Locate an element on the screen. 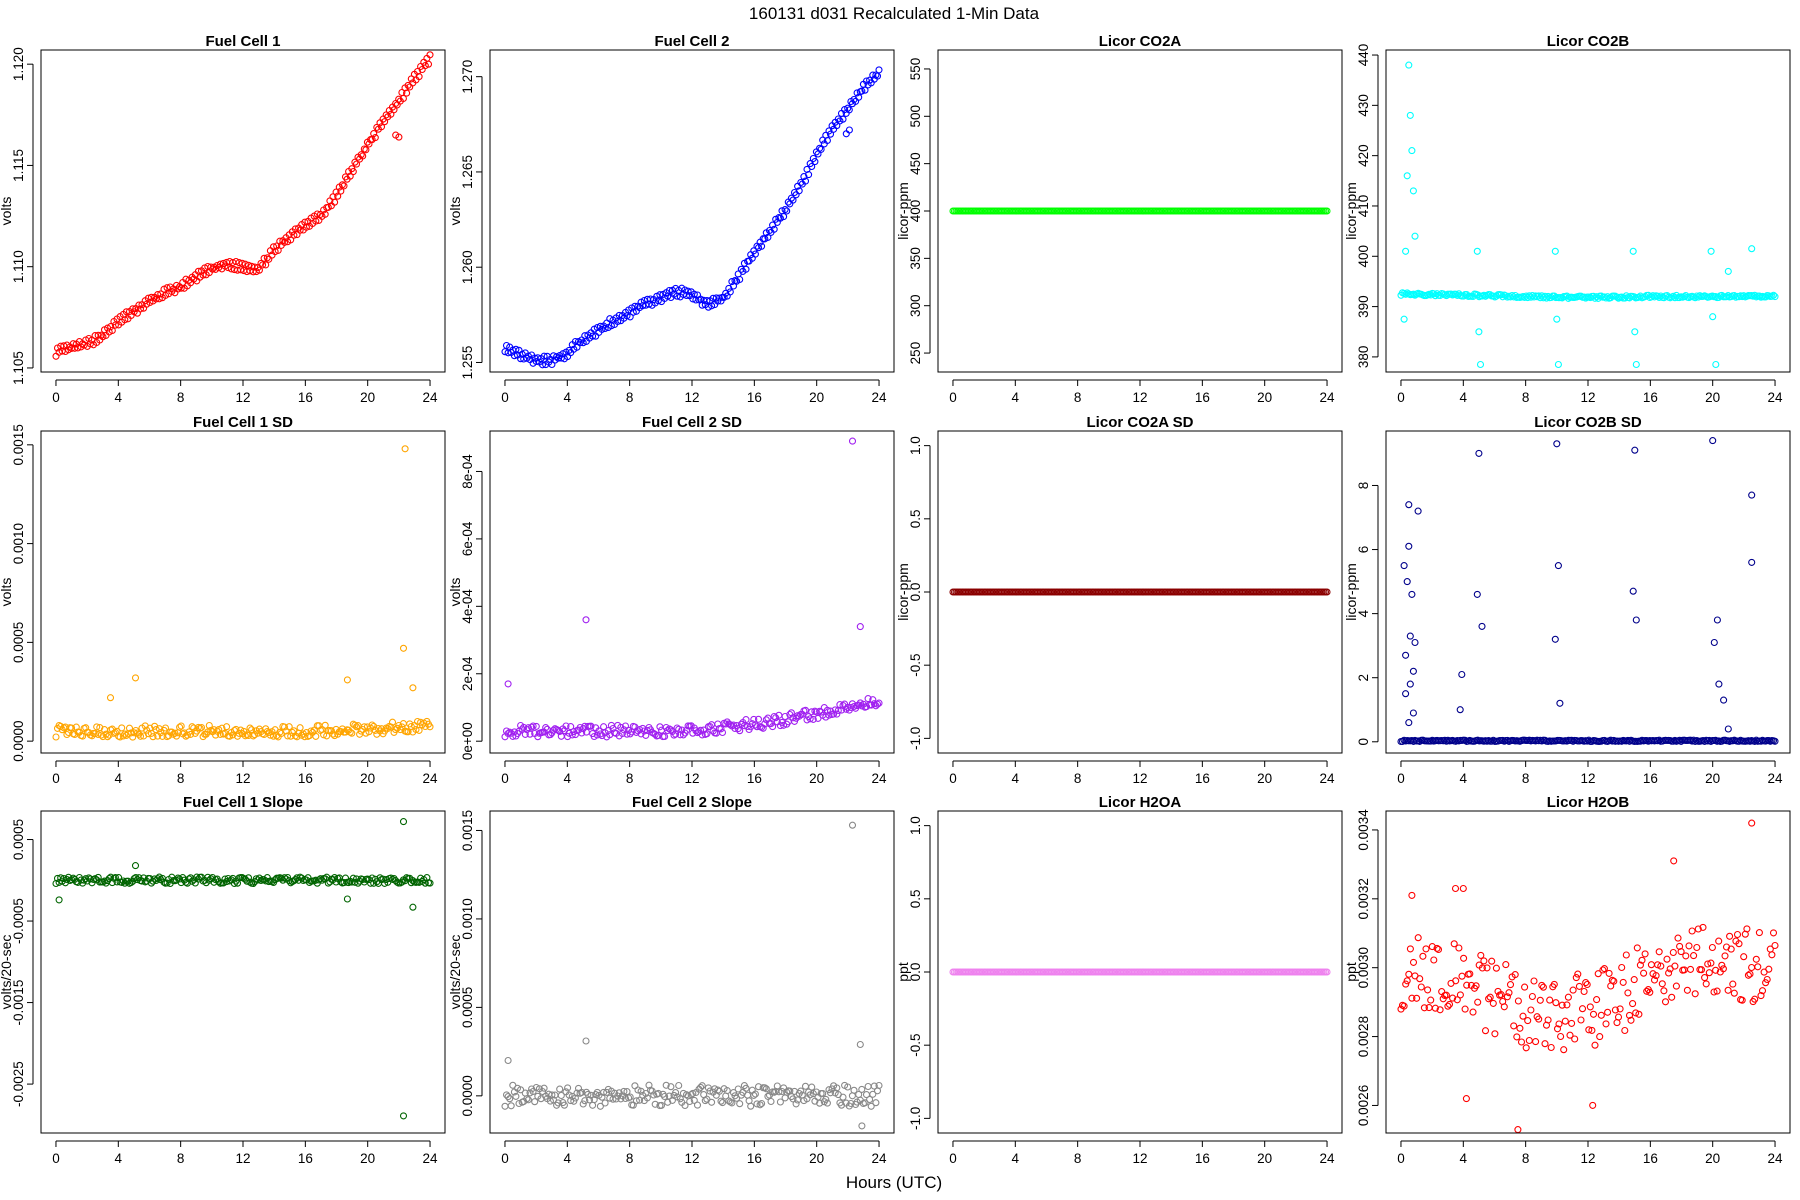  x-tick-label: 12 is located at coordinates (242, 778).